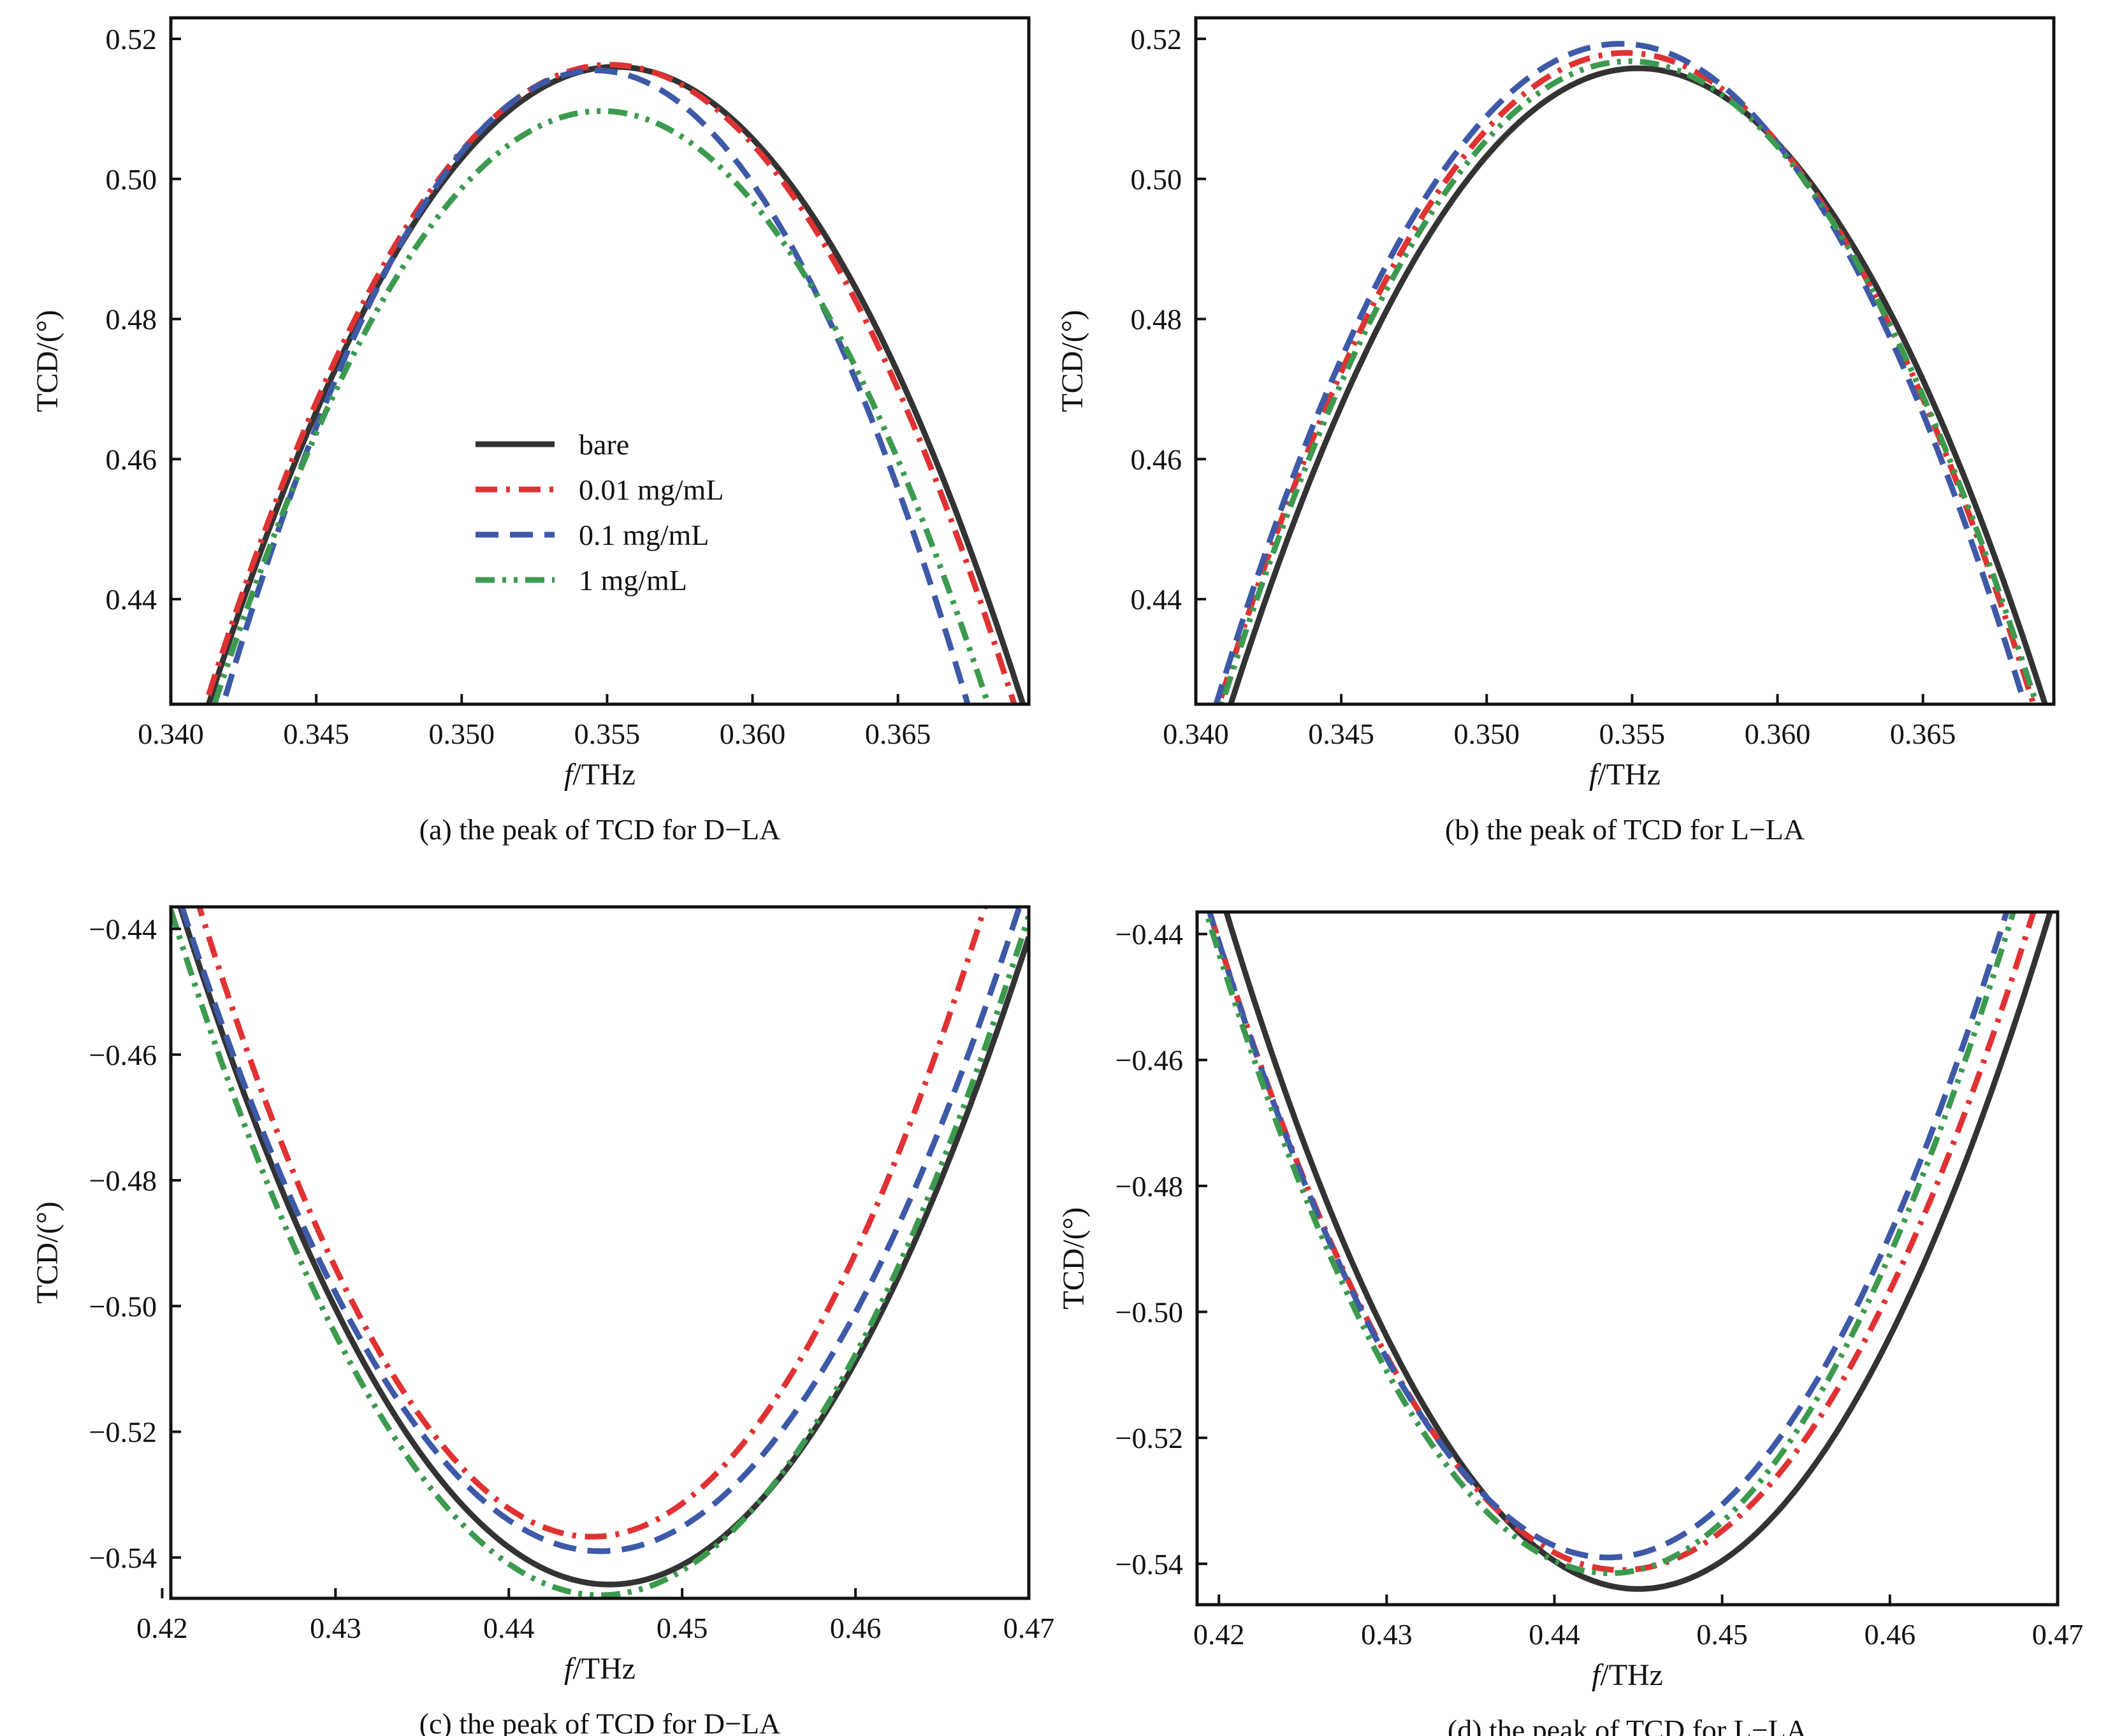 The height and width of the screenshot is (1736, 2108). Describe the element at coordinates (644, 535) in the screenshot. I see `legend-label-0-1-mg-ml: 0.1 mg/mL` at that location.